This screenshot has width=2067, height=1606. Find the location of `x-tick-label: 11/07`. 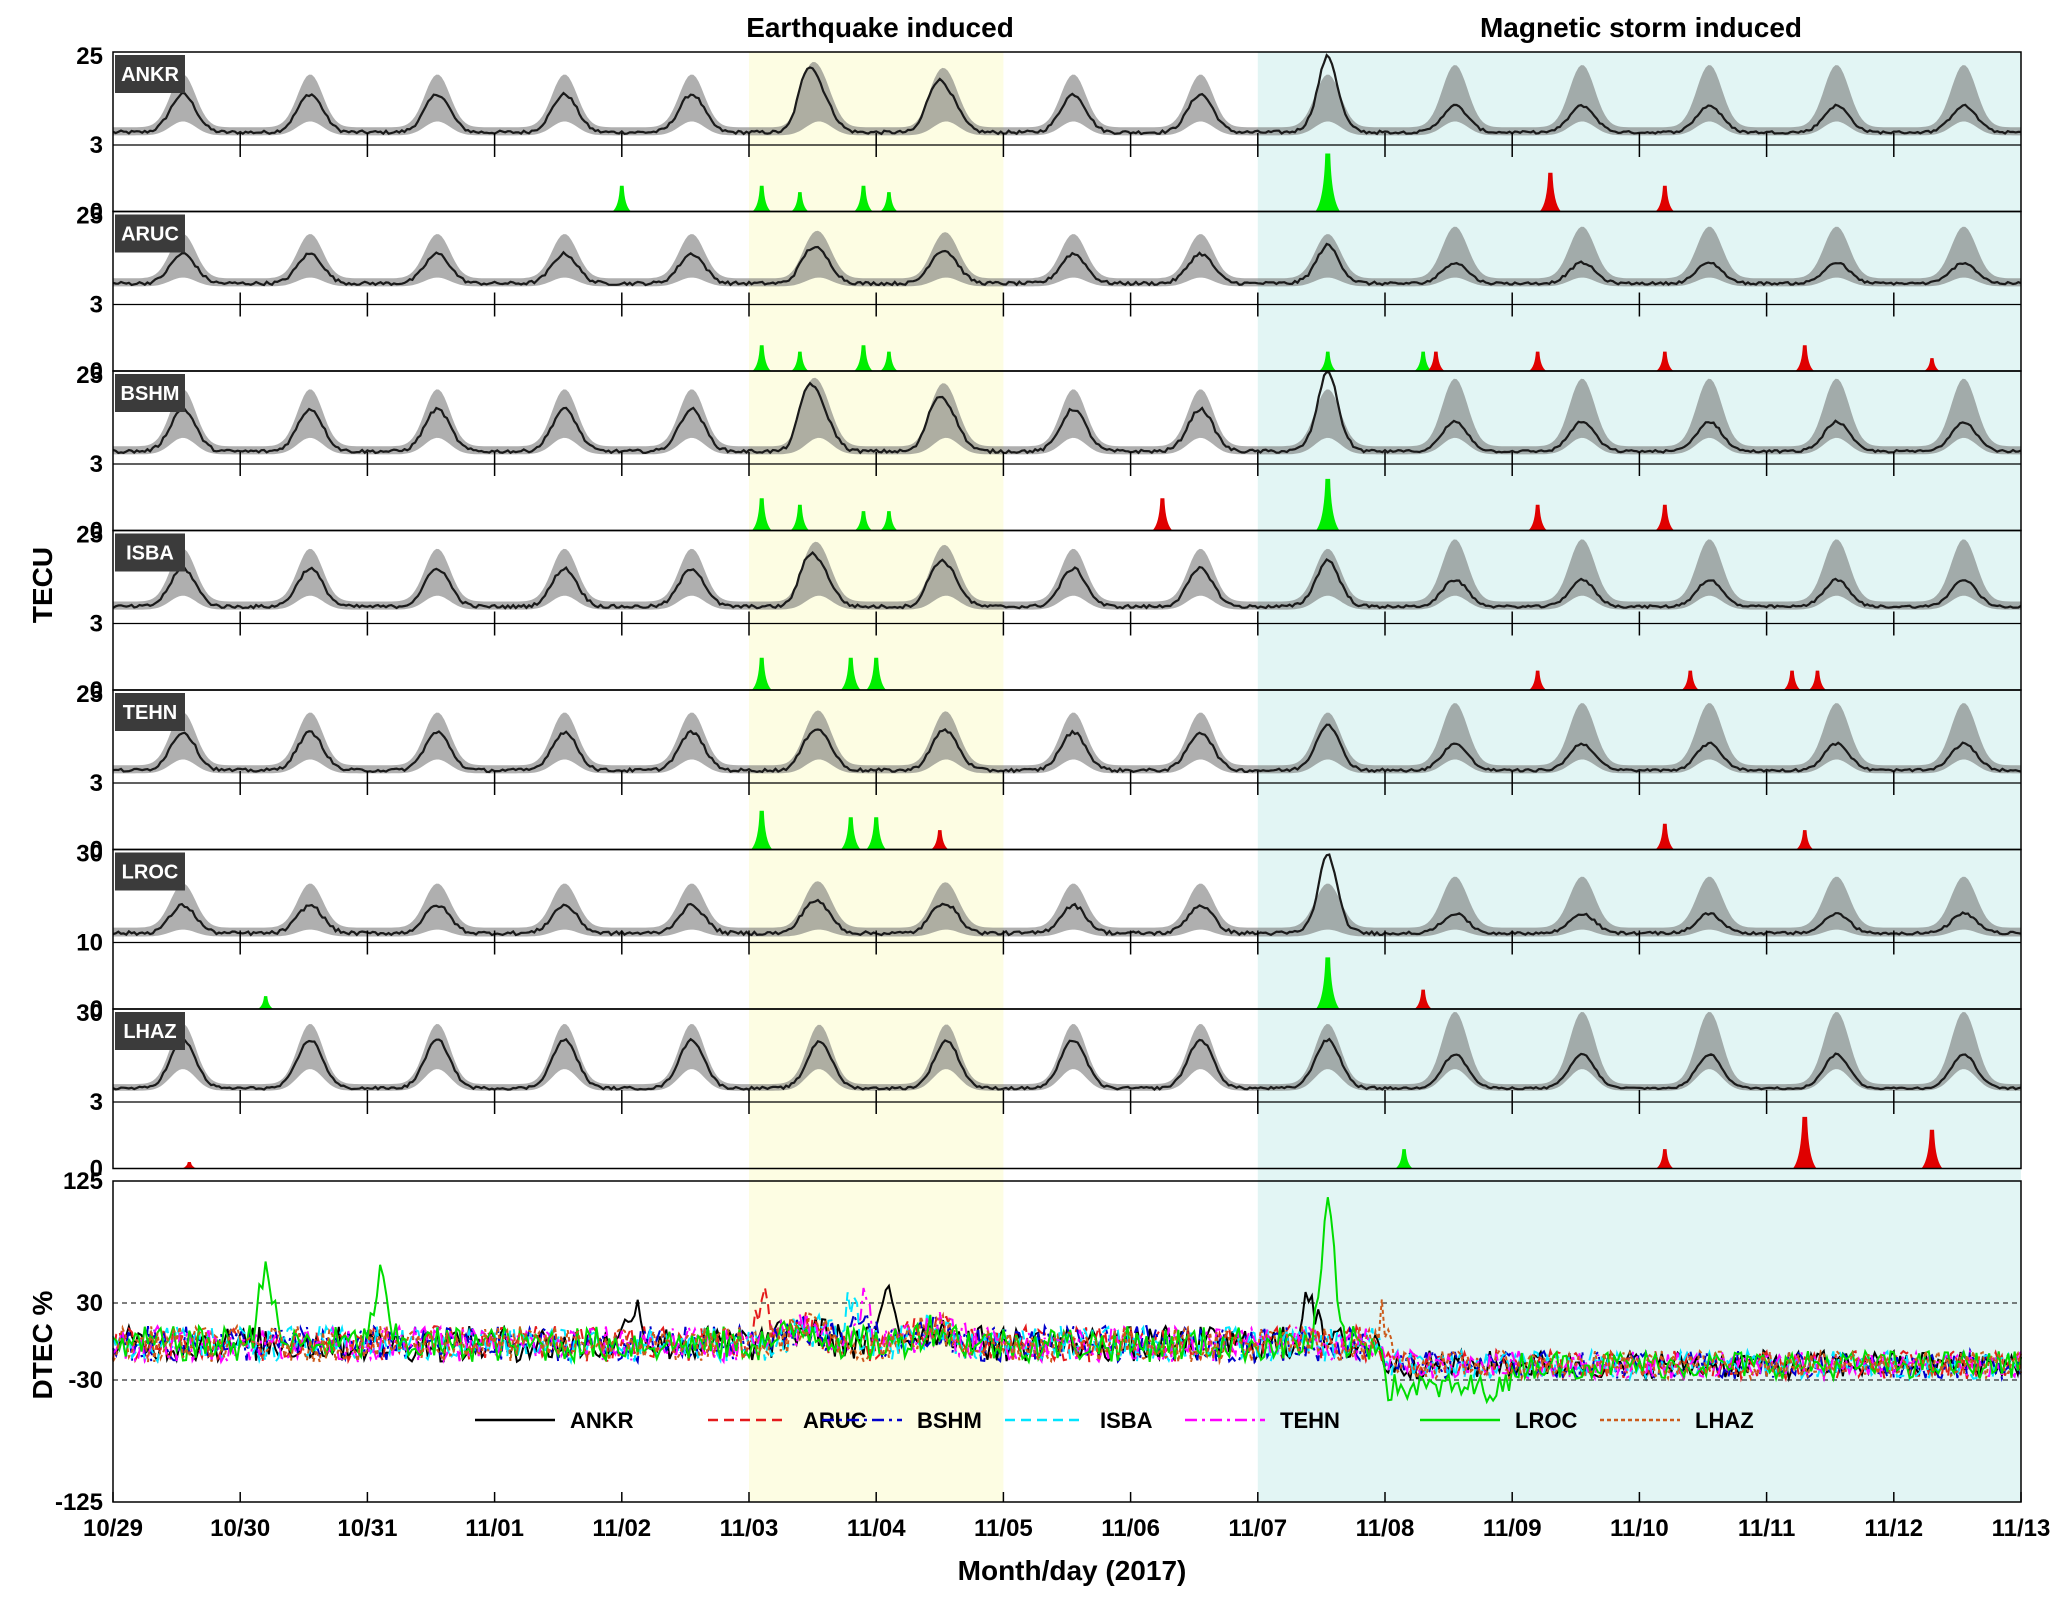

x-tick-label: 11/07 is located at coordinates (1257, 1528).